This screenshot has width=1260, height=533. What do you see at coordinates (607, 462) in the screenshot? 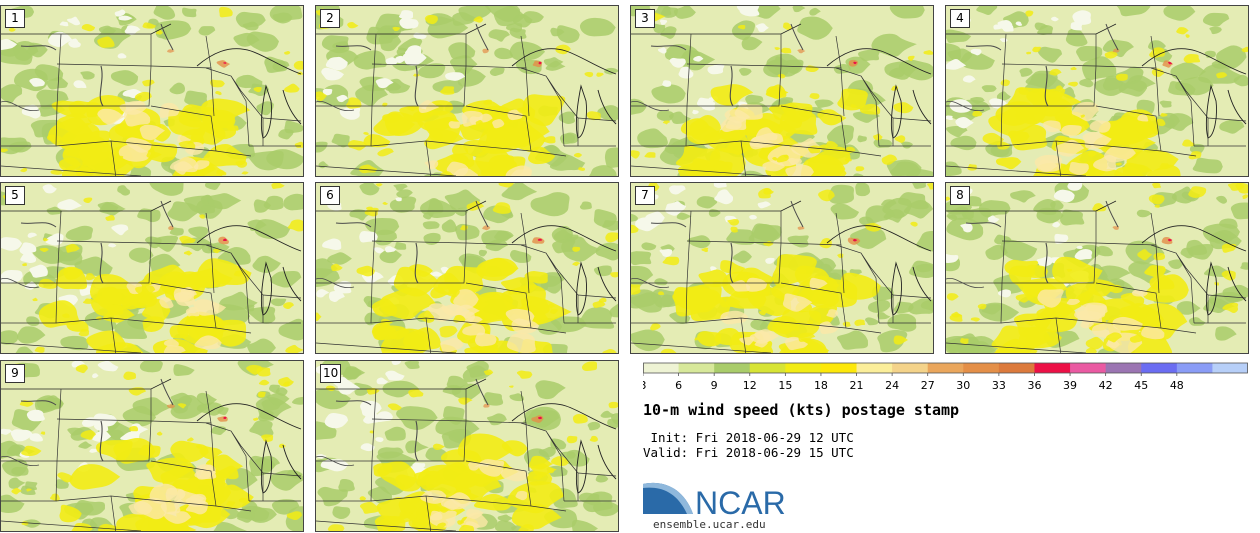
I see `lake-huron-shore` at bounding box center [607, 462].